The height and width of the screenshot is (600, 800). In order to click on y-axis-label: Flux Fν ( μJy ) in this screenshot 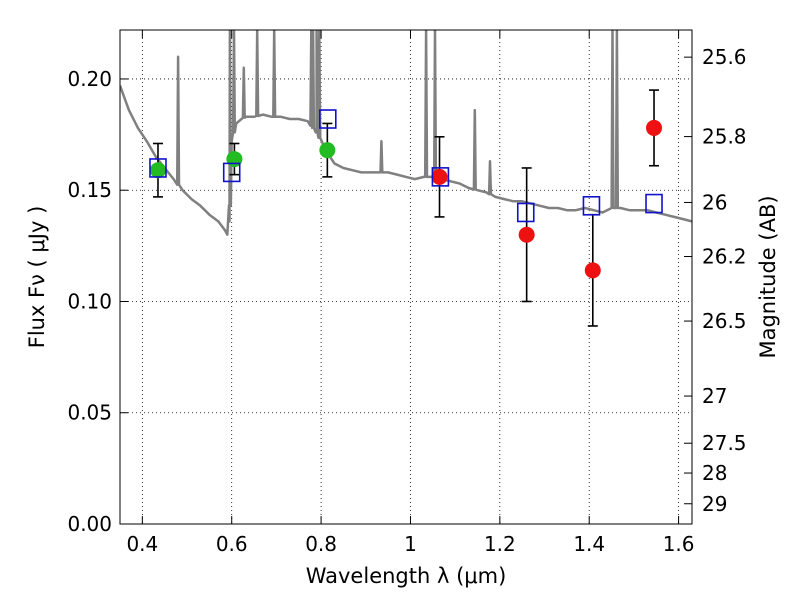, I will do `click(37, 277)`.